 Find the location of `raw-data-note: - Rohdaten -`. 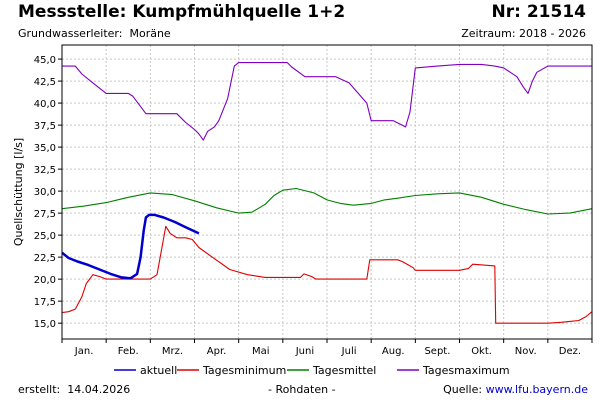

raw-data-note: - Rohdaten - is located at coordinates (302, 389).